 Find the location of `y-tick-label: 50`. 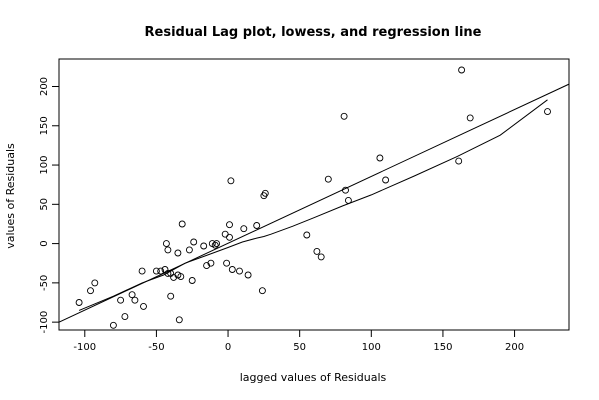

y-tick-label: 50 is located at coordinates (44, 204).